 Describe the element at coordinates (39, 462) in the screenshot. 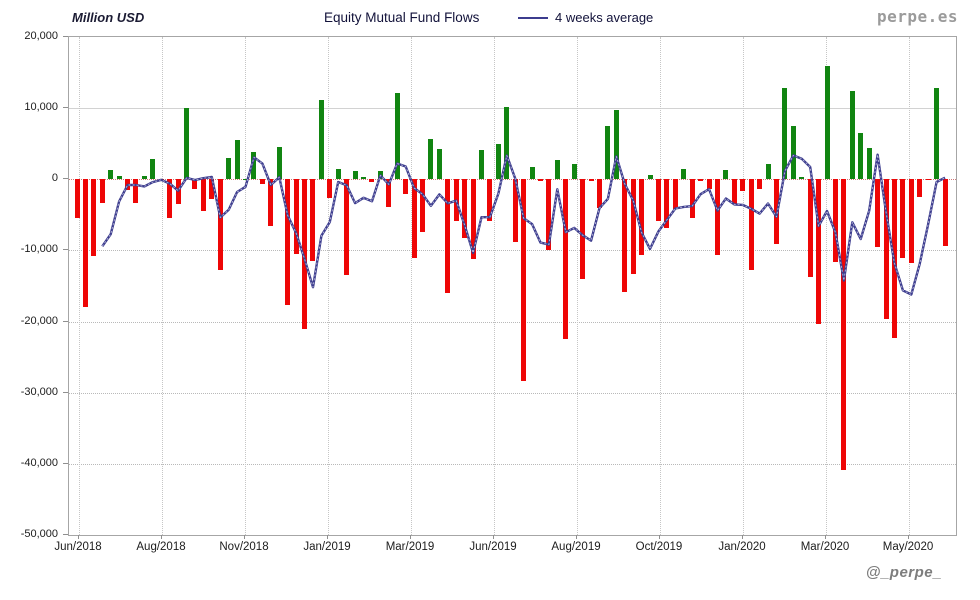

I see `y-tick-label: -40,000` at that location.